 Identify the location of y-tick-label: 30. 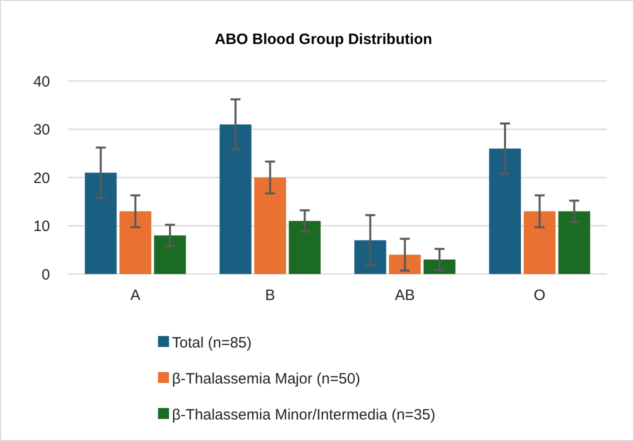
(41, 130).